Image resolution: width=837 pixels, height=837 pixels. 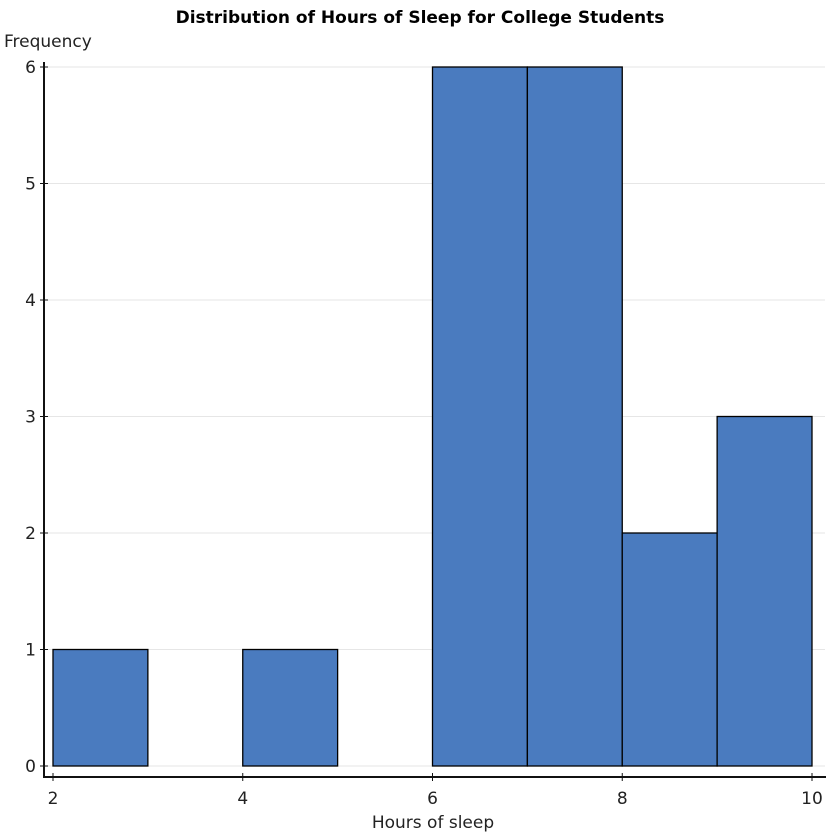 What do you see at coordinates (30, 651) in the screenshot?
I see `y-tick-label: 1` at bounding box center [30, 651].